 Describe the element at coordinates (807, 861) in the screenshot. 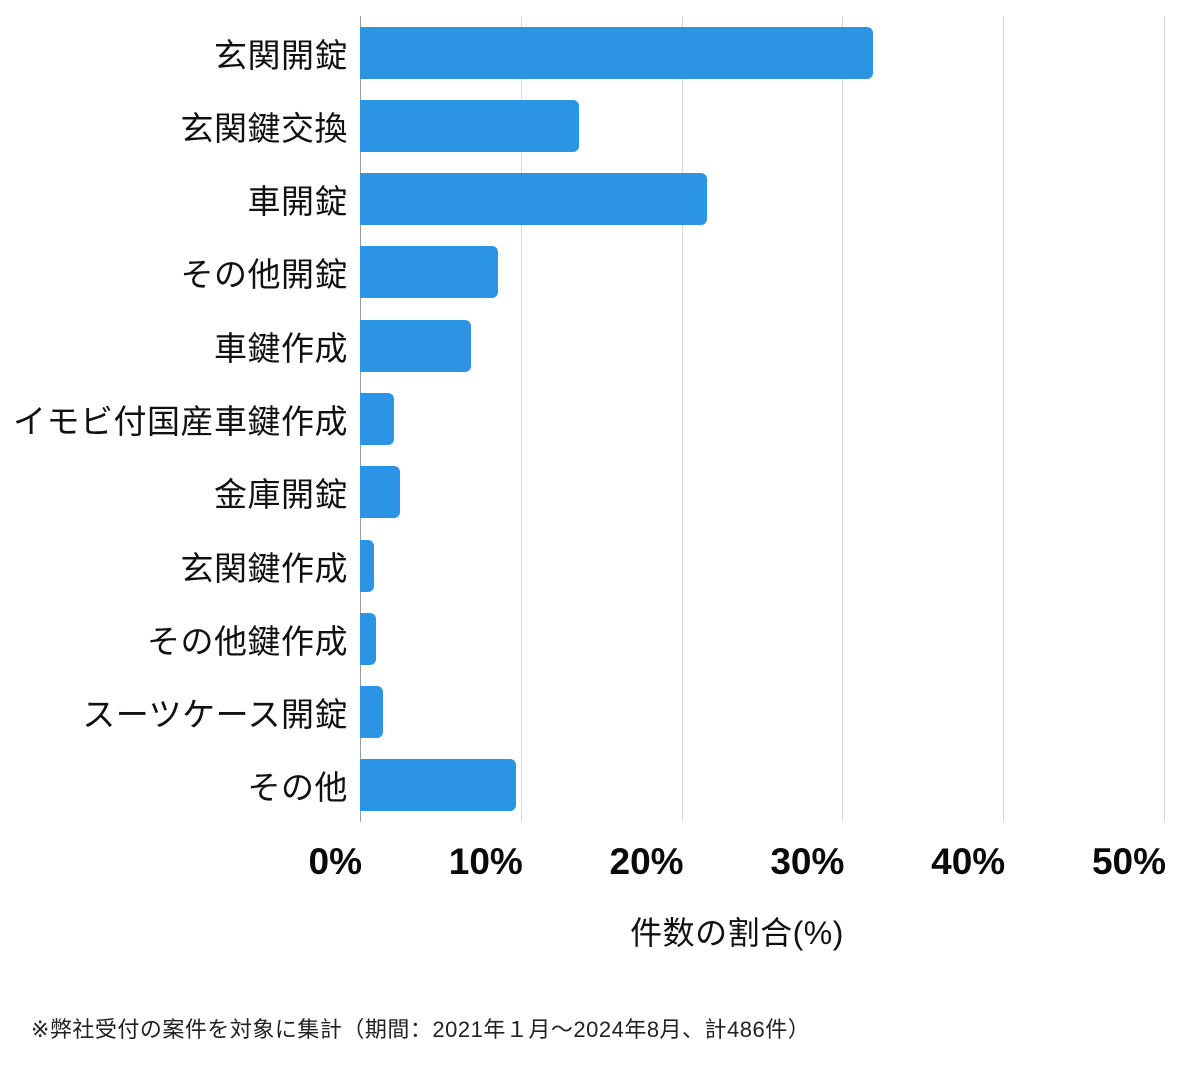

I see `x-tick-label: 30%` at that location.